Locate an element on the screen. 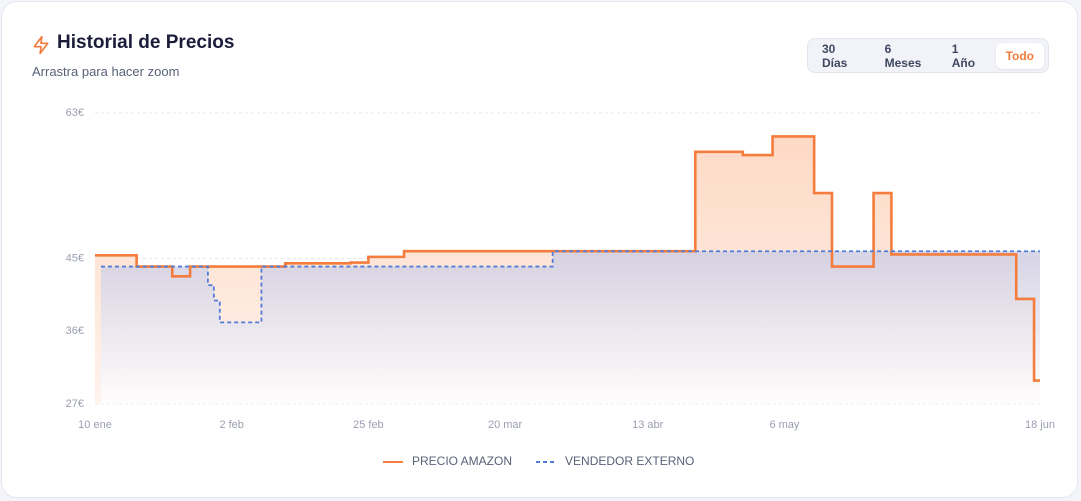 This screenshot has width=1081, height=501. range-selector: 30 Días 6 Meses 1 Año Todo is located at coordinates (928, 55).